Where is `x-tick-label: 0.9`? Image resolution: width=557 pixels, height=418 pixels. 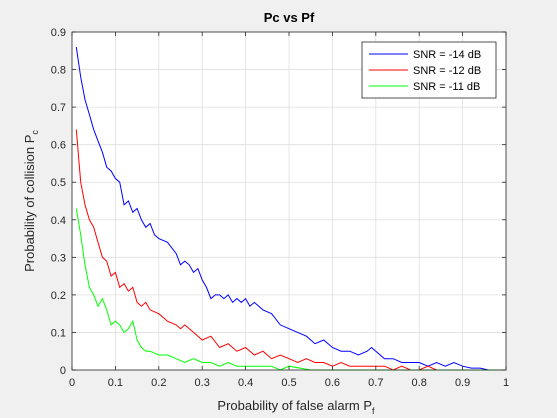
x-tick-label: 0.9 is located at coordinates (462, 383).